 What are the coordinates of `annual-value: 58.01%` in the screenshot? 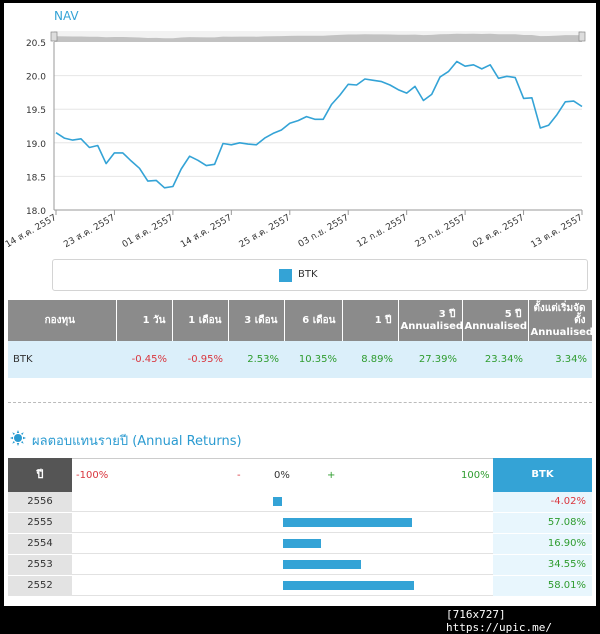 It's located at (542, 586).